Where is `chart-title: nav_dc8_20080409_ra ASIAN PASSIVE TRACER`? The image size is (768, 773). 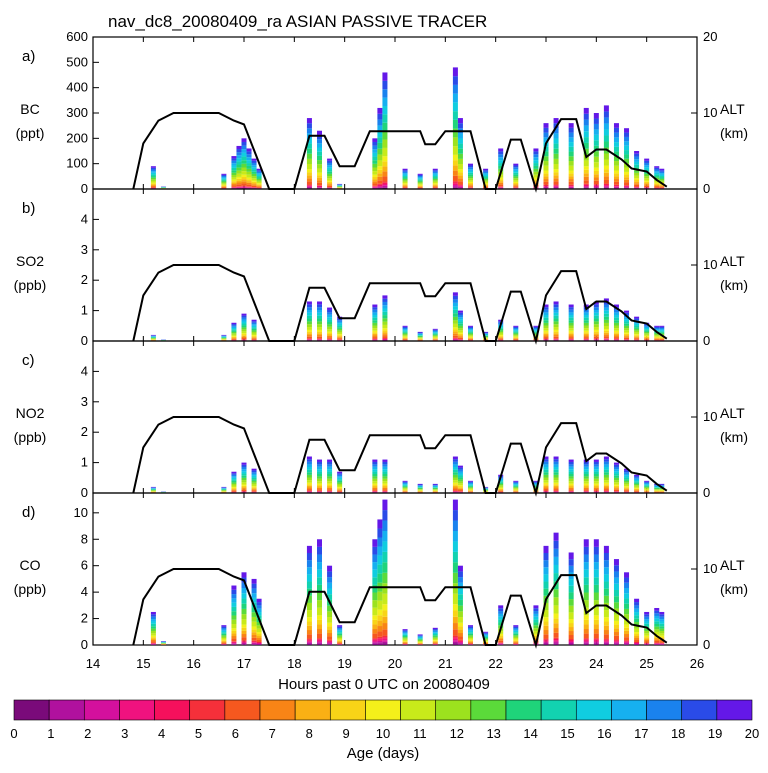 chart-title: nav_dc8_20080409_ra ASIAN PASSIVE TRACER is located at coordinates (297, 21).